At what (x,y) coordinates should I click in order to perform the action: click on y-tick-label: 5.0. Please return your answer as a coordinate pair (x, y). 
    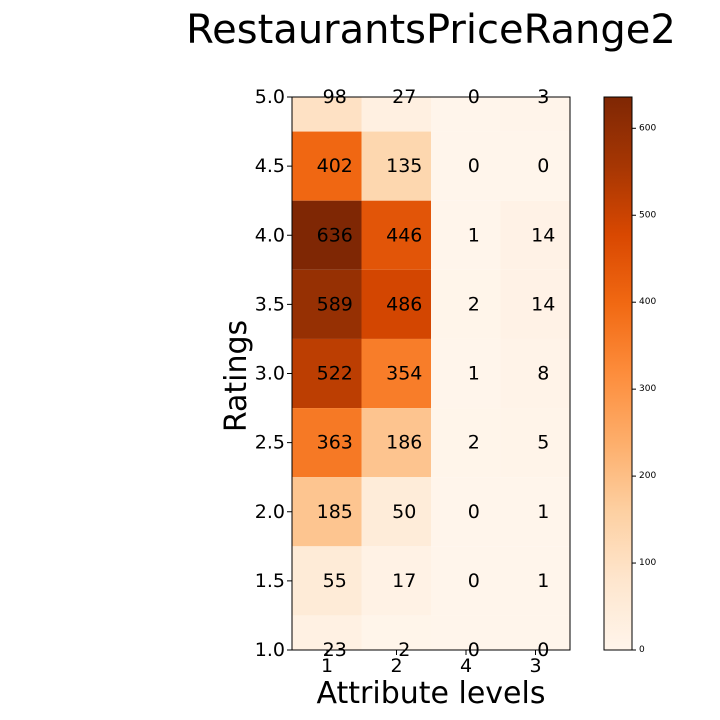
    Looking at the image, I should click on (270, 97).